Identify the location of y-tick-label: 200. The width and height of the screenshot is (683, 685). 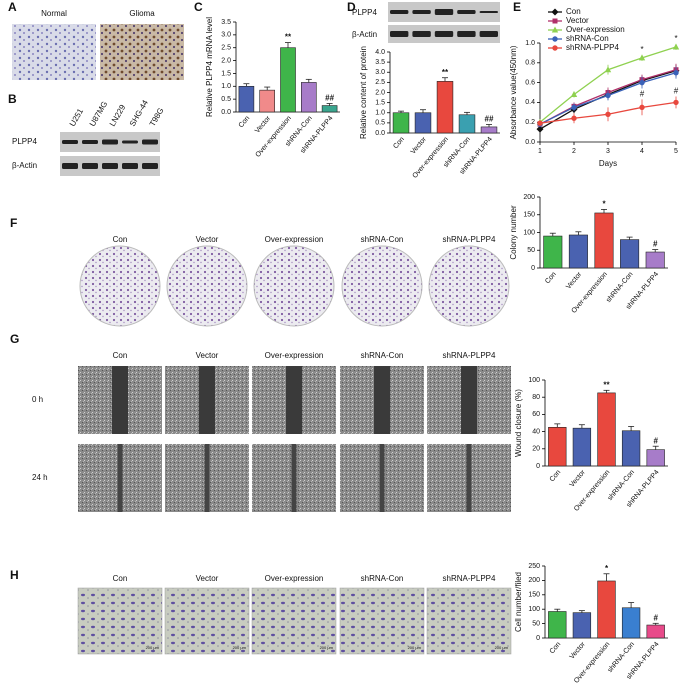
(534, 580).